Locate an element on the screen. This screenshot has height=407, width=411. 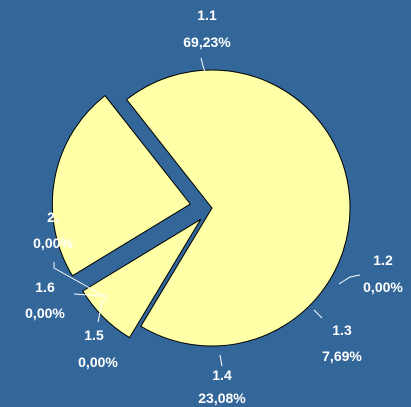
label-2-name: 2. is located at coordinates (53, 217).